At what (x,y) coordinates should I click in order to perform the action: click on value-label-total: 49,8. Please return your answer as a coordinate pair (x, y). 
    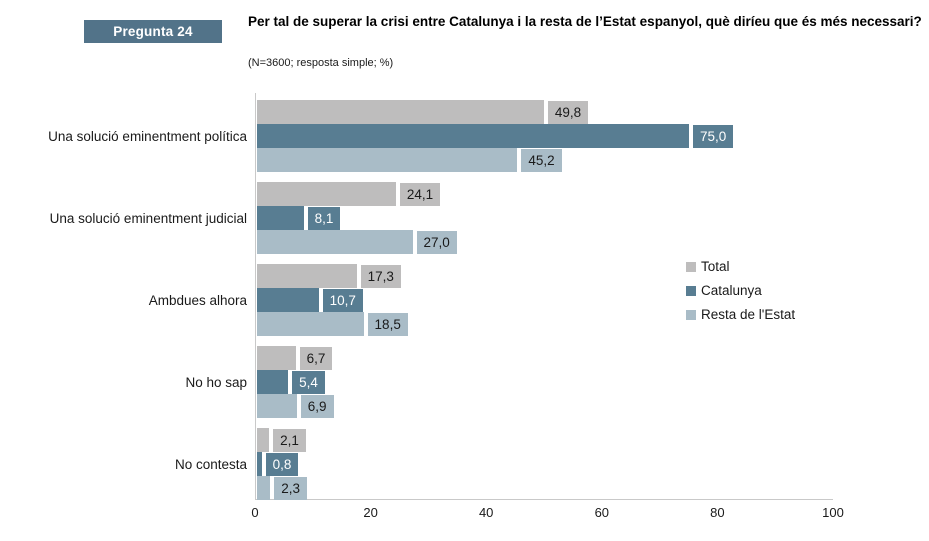
    Looking at the image, I should click on (568, 112).